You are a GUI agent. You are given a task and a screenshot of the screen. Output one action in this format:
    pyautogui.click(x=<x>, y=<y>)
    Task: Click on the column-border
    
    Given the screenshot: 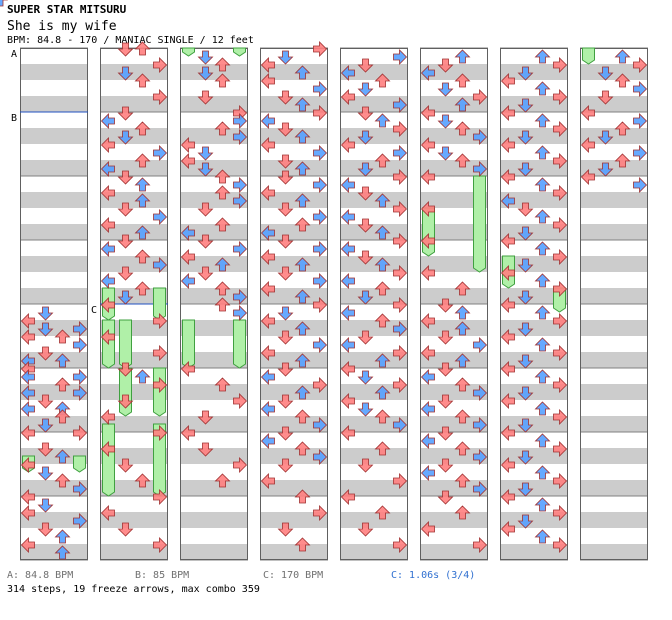 What is the action you would take?
    pyautogui.click(x=54, y=304)
    